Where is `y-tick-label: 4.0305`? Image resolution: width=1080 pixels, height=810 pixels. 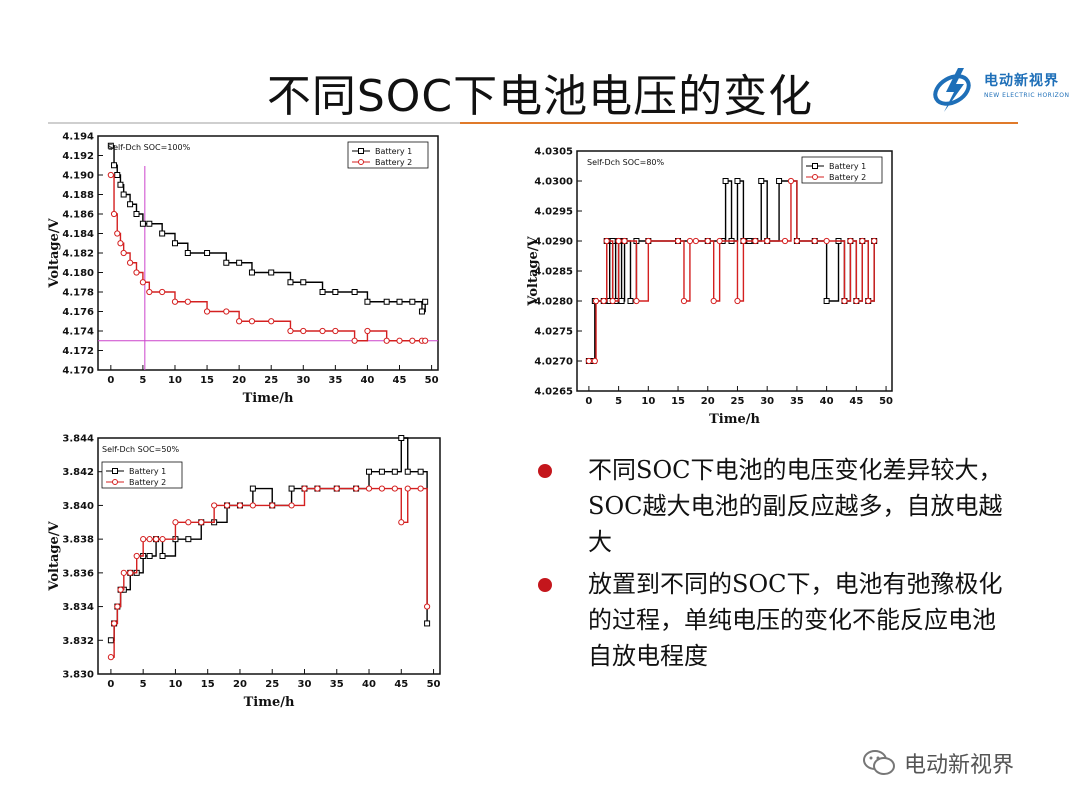 y-tick-label: 4.0305 is located at coordinates (553, 152).